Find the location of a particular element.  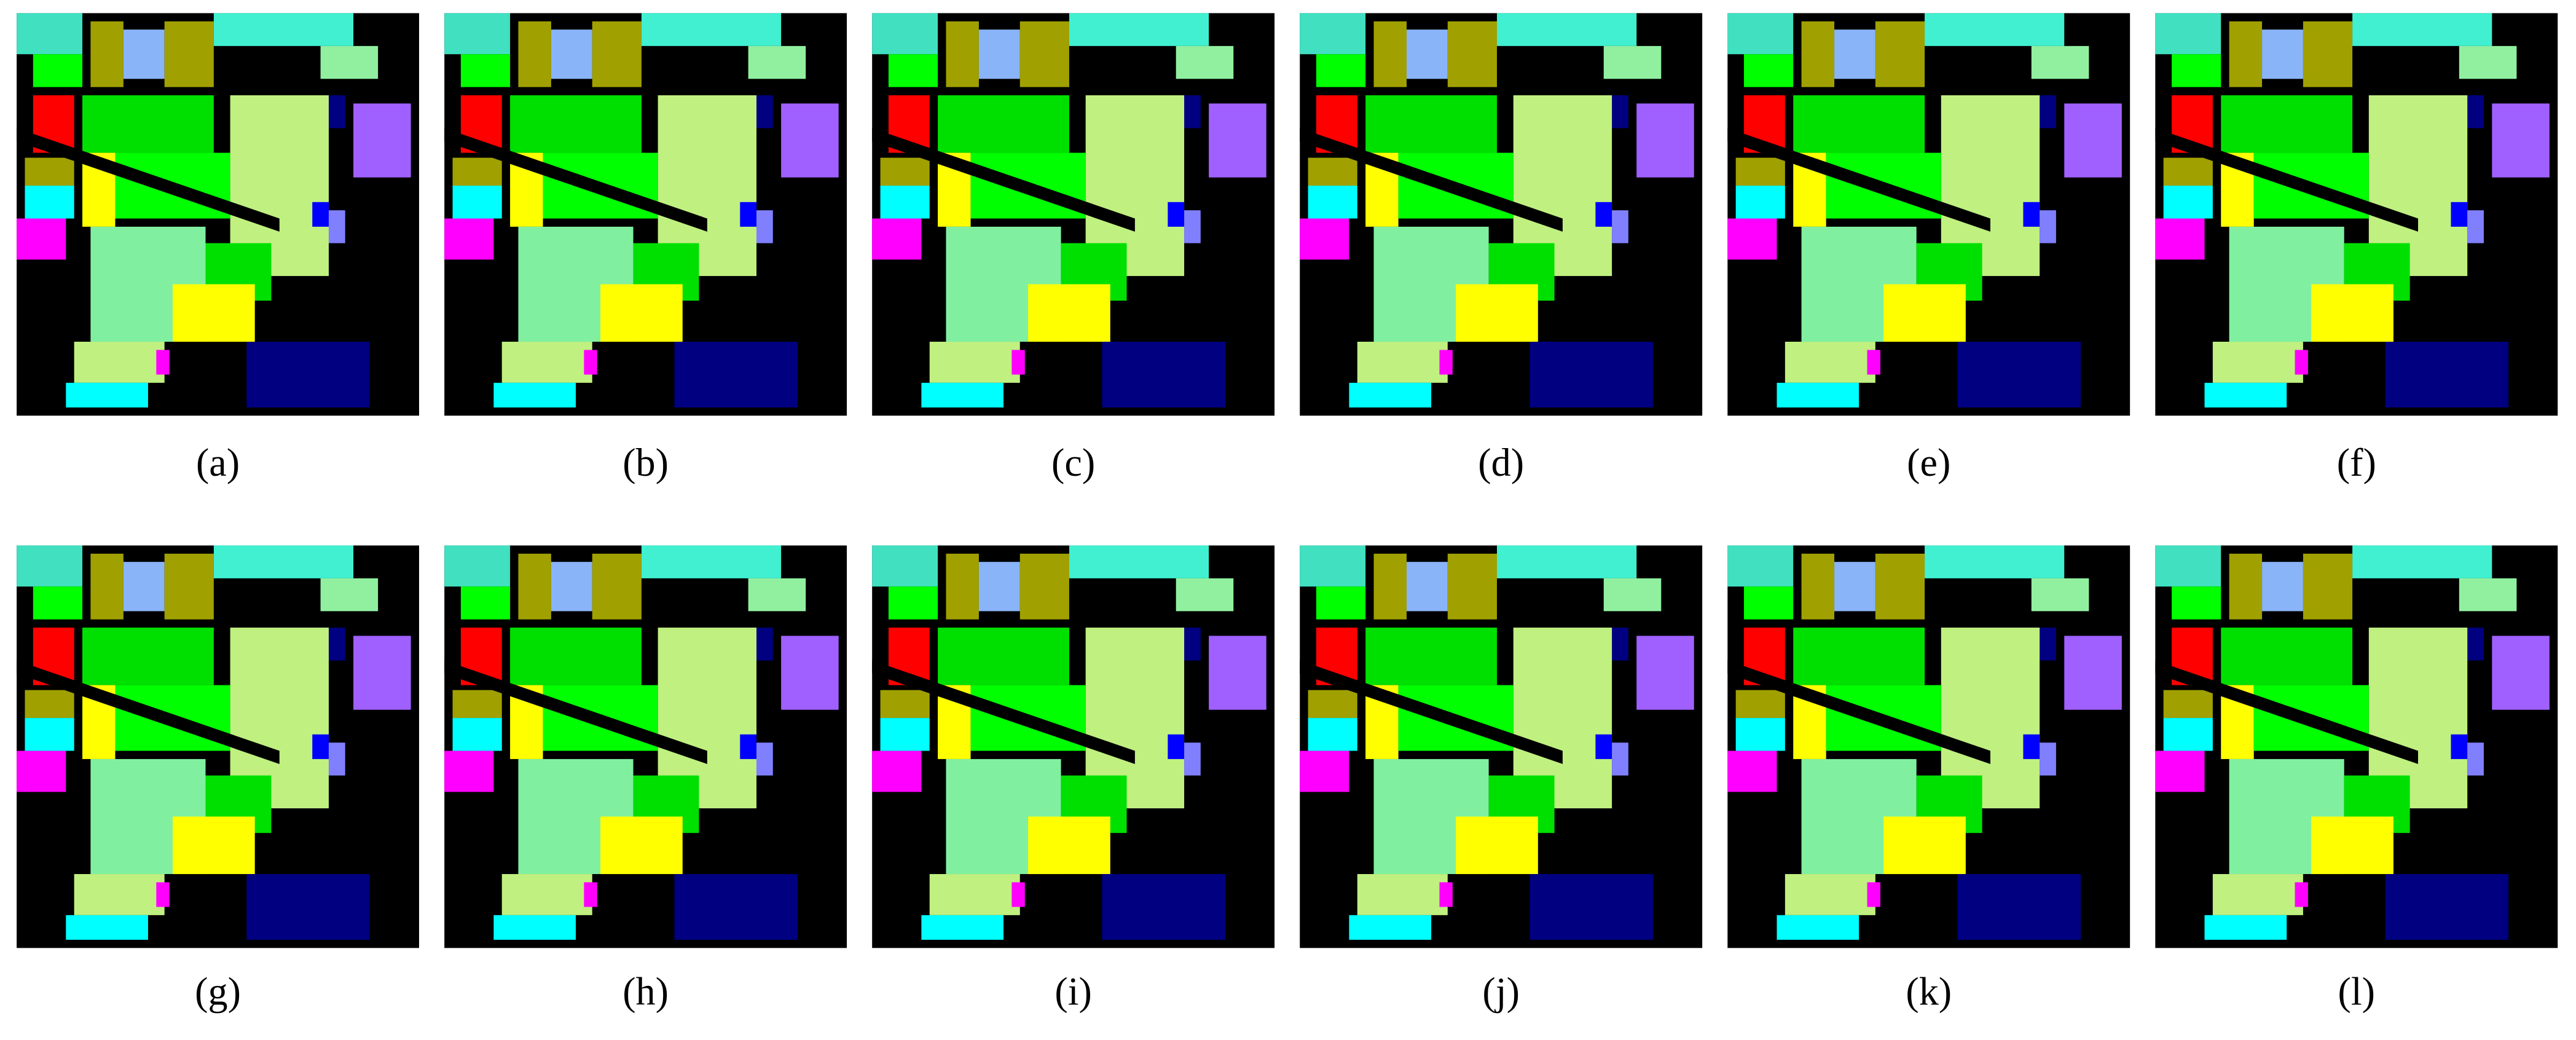

panel-label: (g) is located at coordinates (218, 992).